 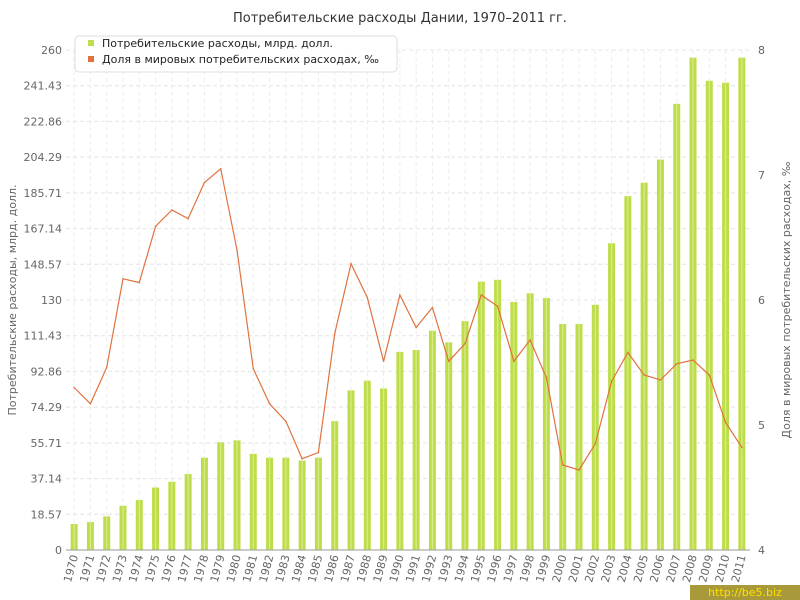 I want to click on left-tick-label: 148.57, so click(x=43, y=264).